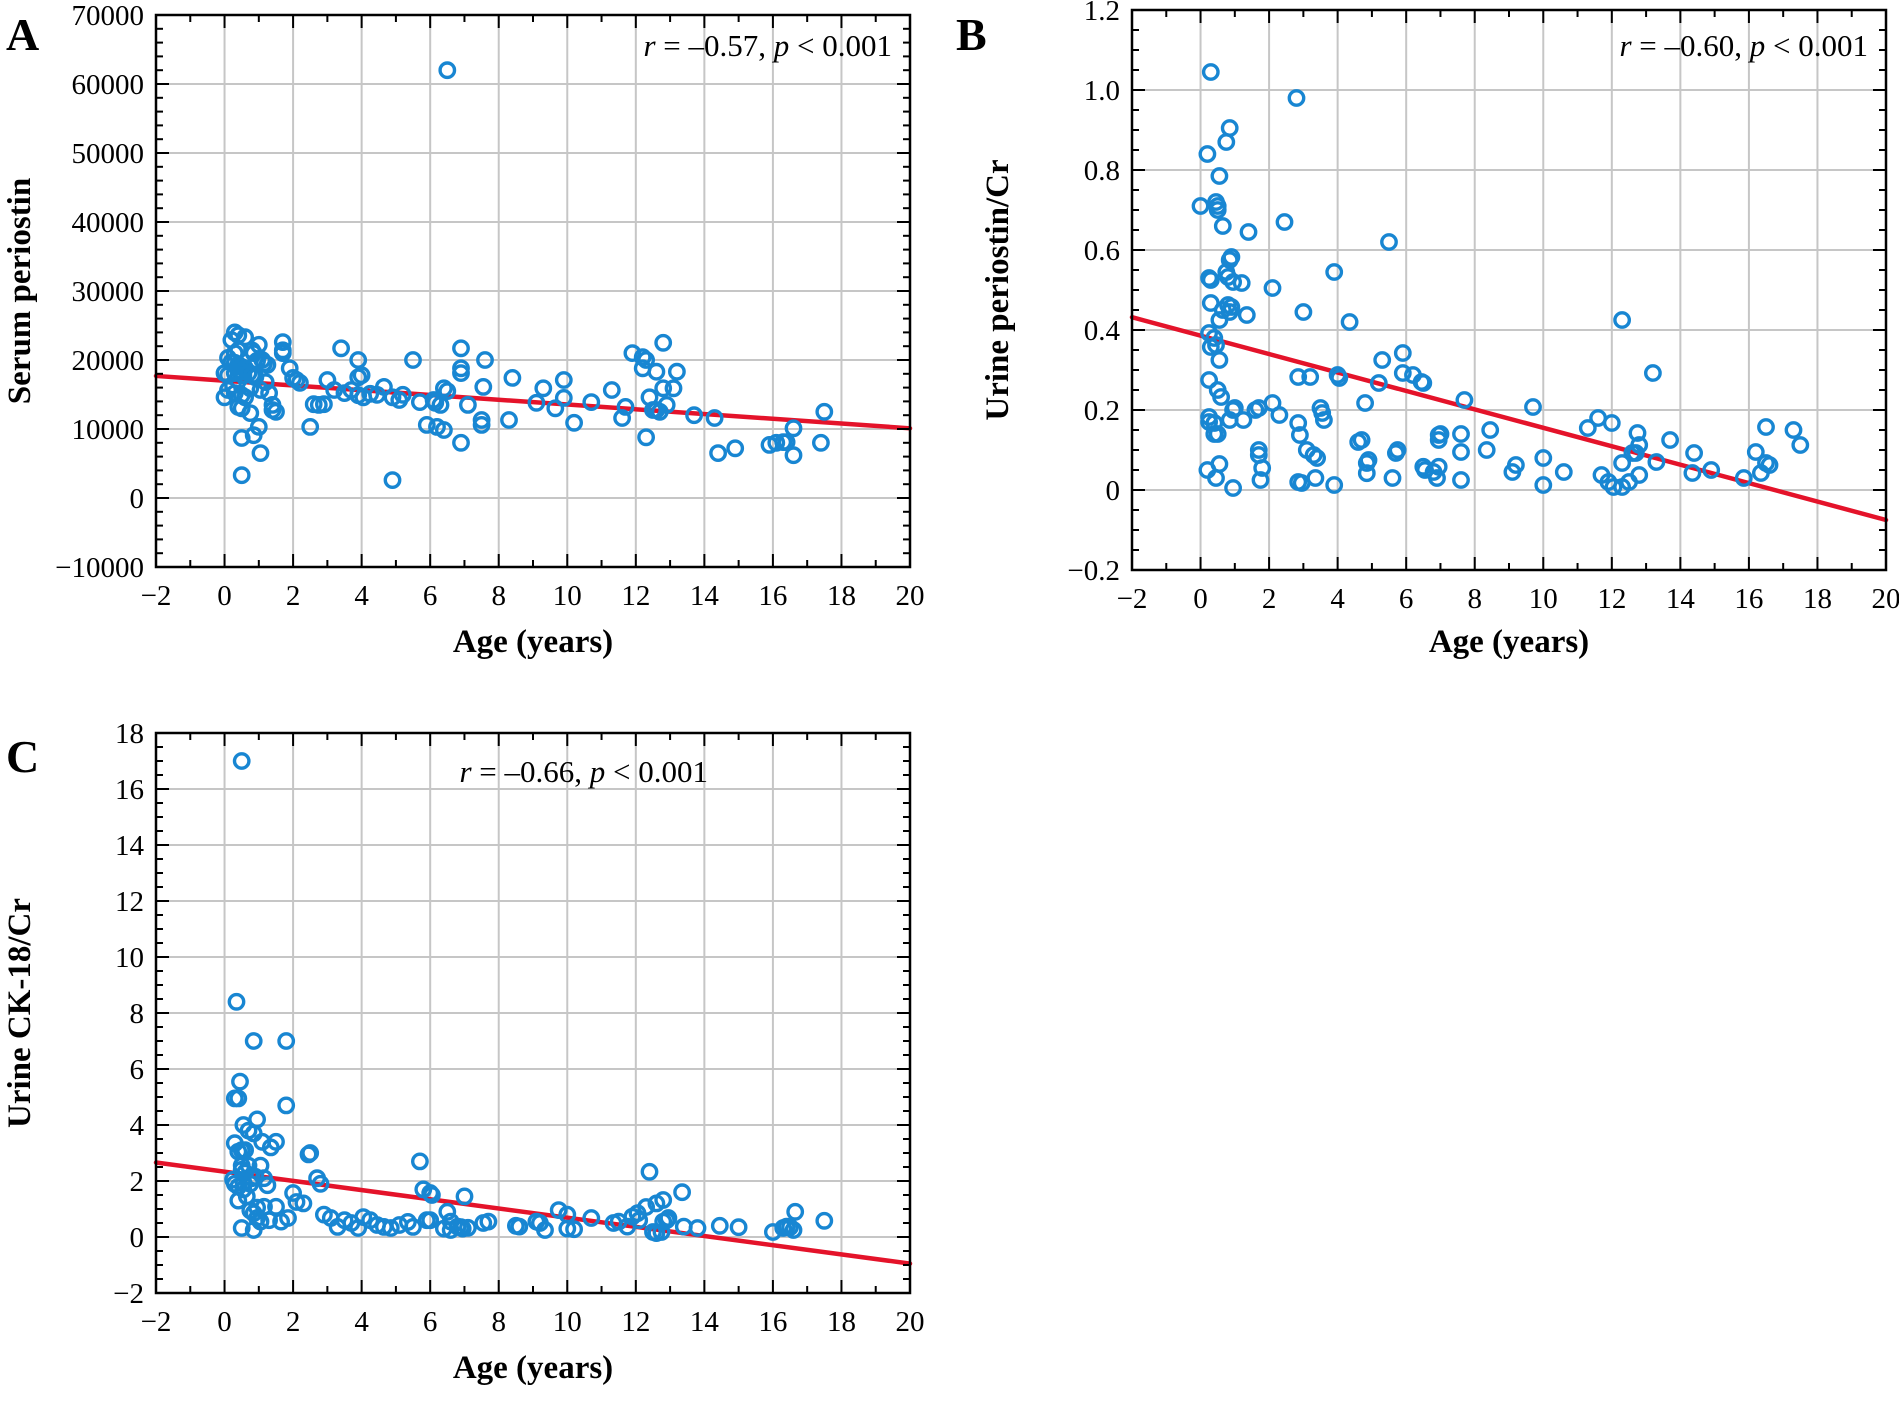  I want to click on y-tick-label: 8, so click(137, 1014).